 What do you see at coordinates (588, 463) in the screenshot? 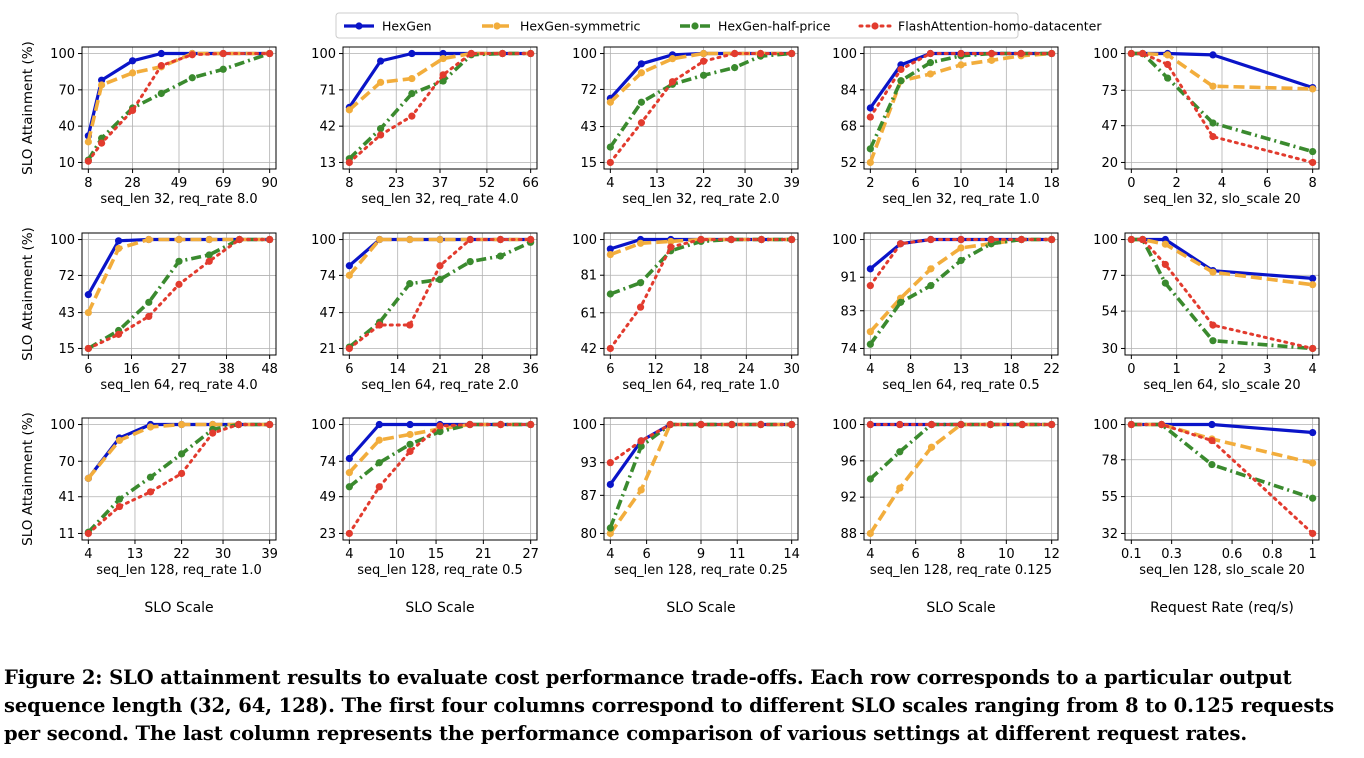
I see `y-tick-label: 93` at bounding box center [588, 463].